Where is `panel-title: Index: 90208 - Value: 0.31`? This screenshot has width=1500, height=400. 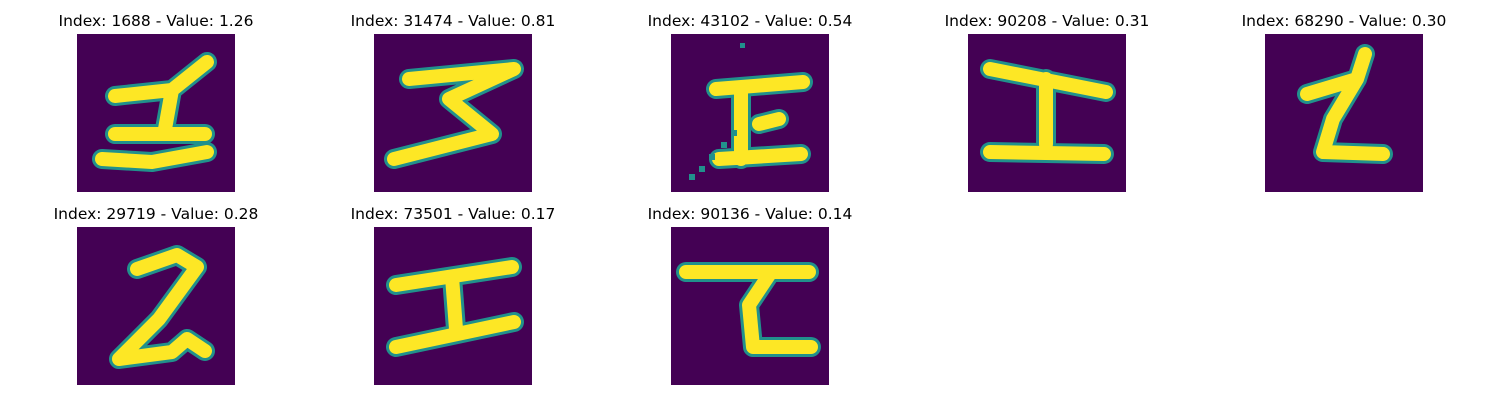
panel-title: Index: 90208 - Value: 0.31 is located at coordinates (1047, 21).